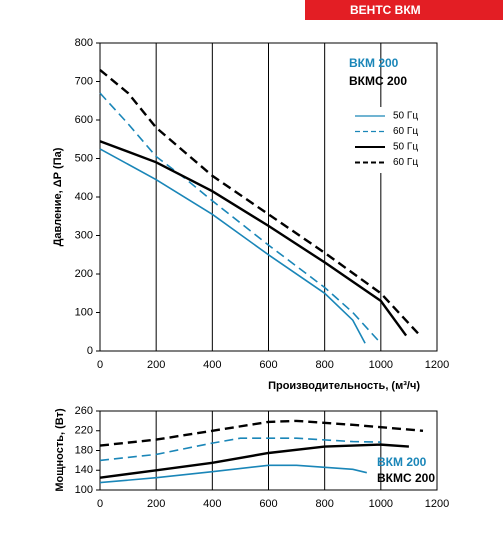  Describe the element at coordinates (60, 450) in the screenshot. I see `y-axis-label: Мощность, (Вт)` at that location.